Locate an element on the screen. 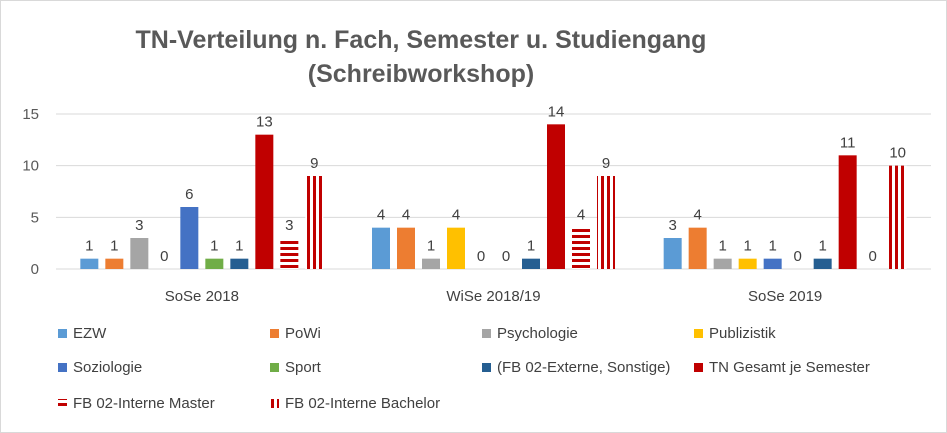 The height and width of the screenshot is (433, 947). data-label: 10 is located at coordinates (897, 153).